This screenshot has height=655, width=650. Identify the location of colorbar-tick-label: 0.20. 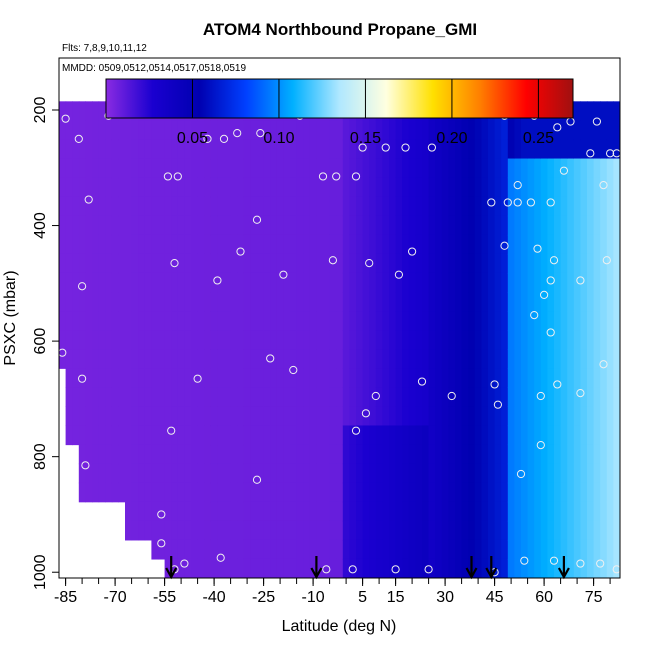
(451, 138).